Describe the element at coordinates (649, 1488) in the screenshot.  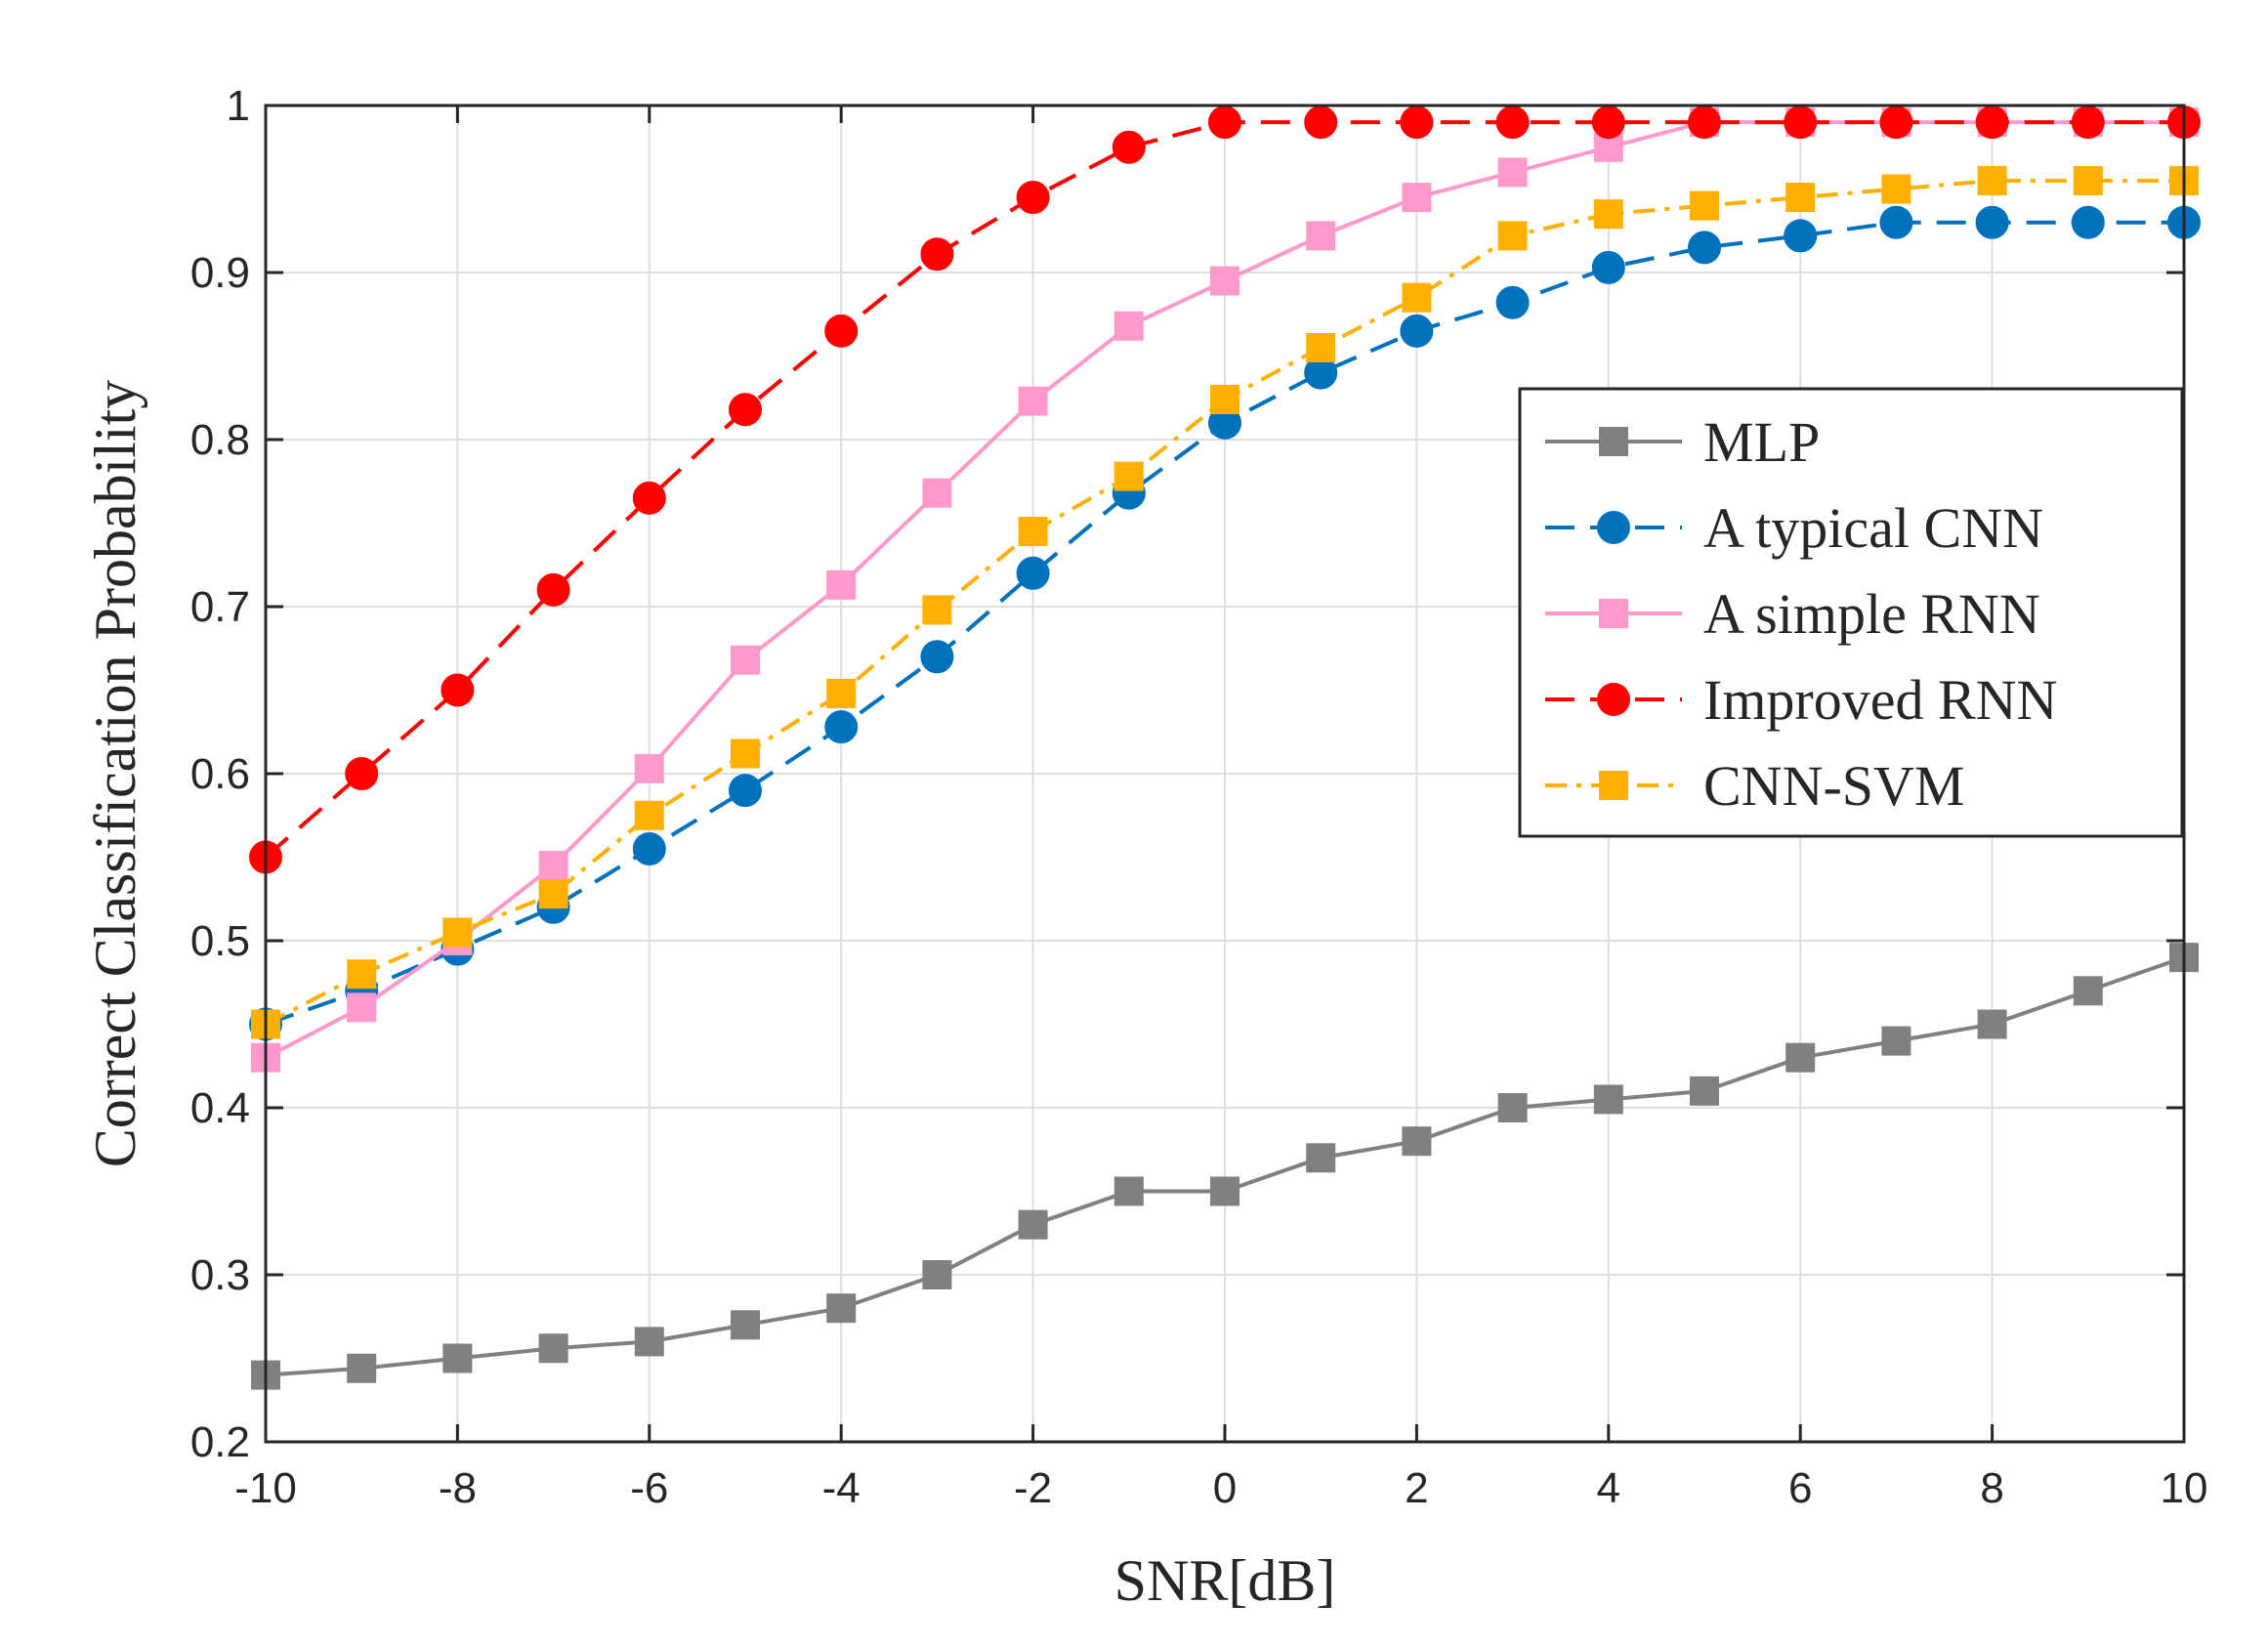
I see `x-tick-label: -6` at that location.